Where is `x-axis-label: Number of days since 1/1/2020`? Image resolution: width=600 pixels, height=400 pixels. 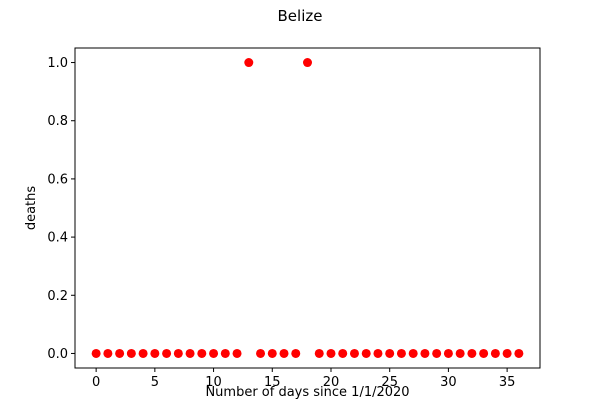
x-axis-label: Number of days since 1/1/2020 is located at coordinates (307, 392).